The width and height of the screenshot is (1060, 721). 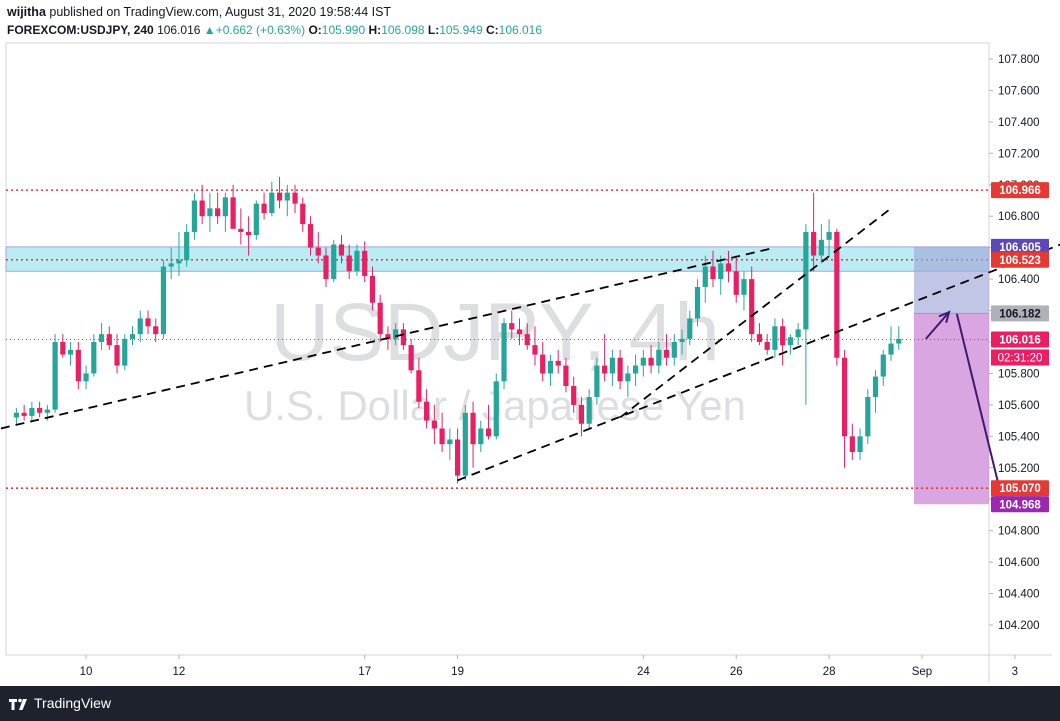 What do you see at coordinates (944, 317) in the screenshot?
I see `arrow-head` at bounding box center [944, 317].